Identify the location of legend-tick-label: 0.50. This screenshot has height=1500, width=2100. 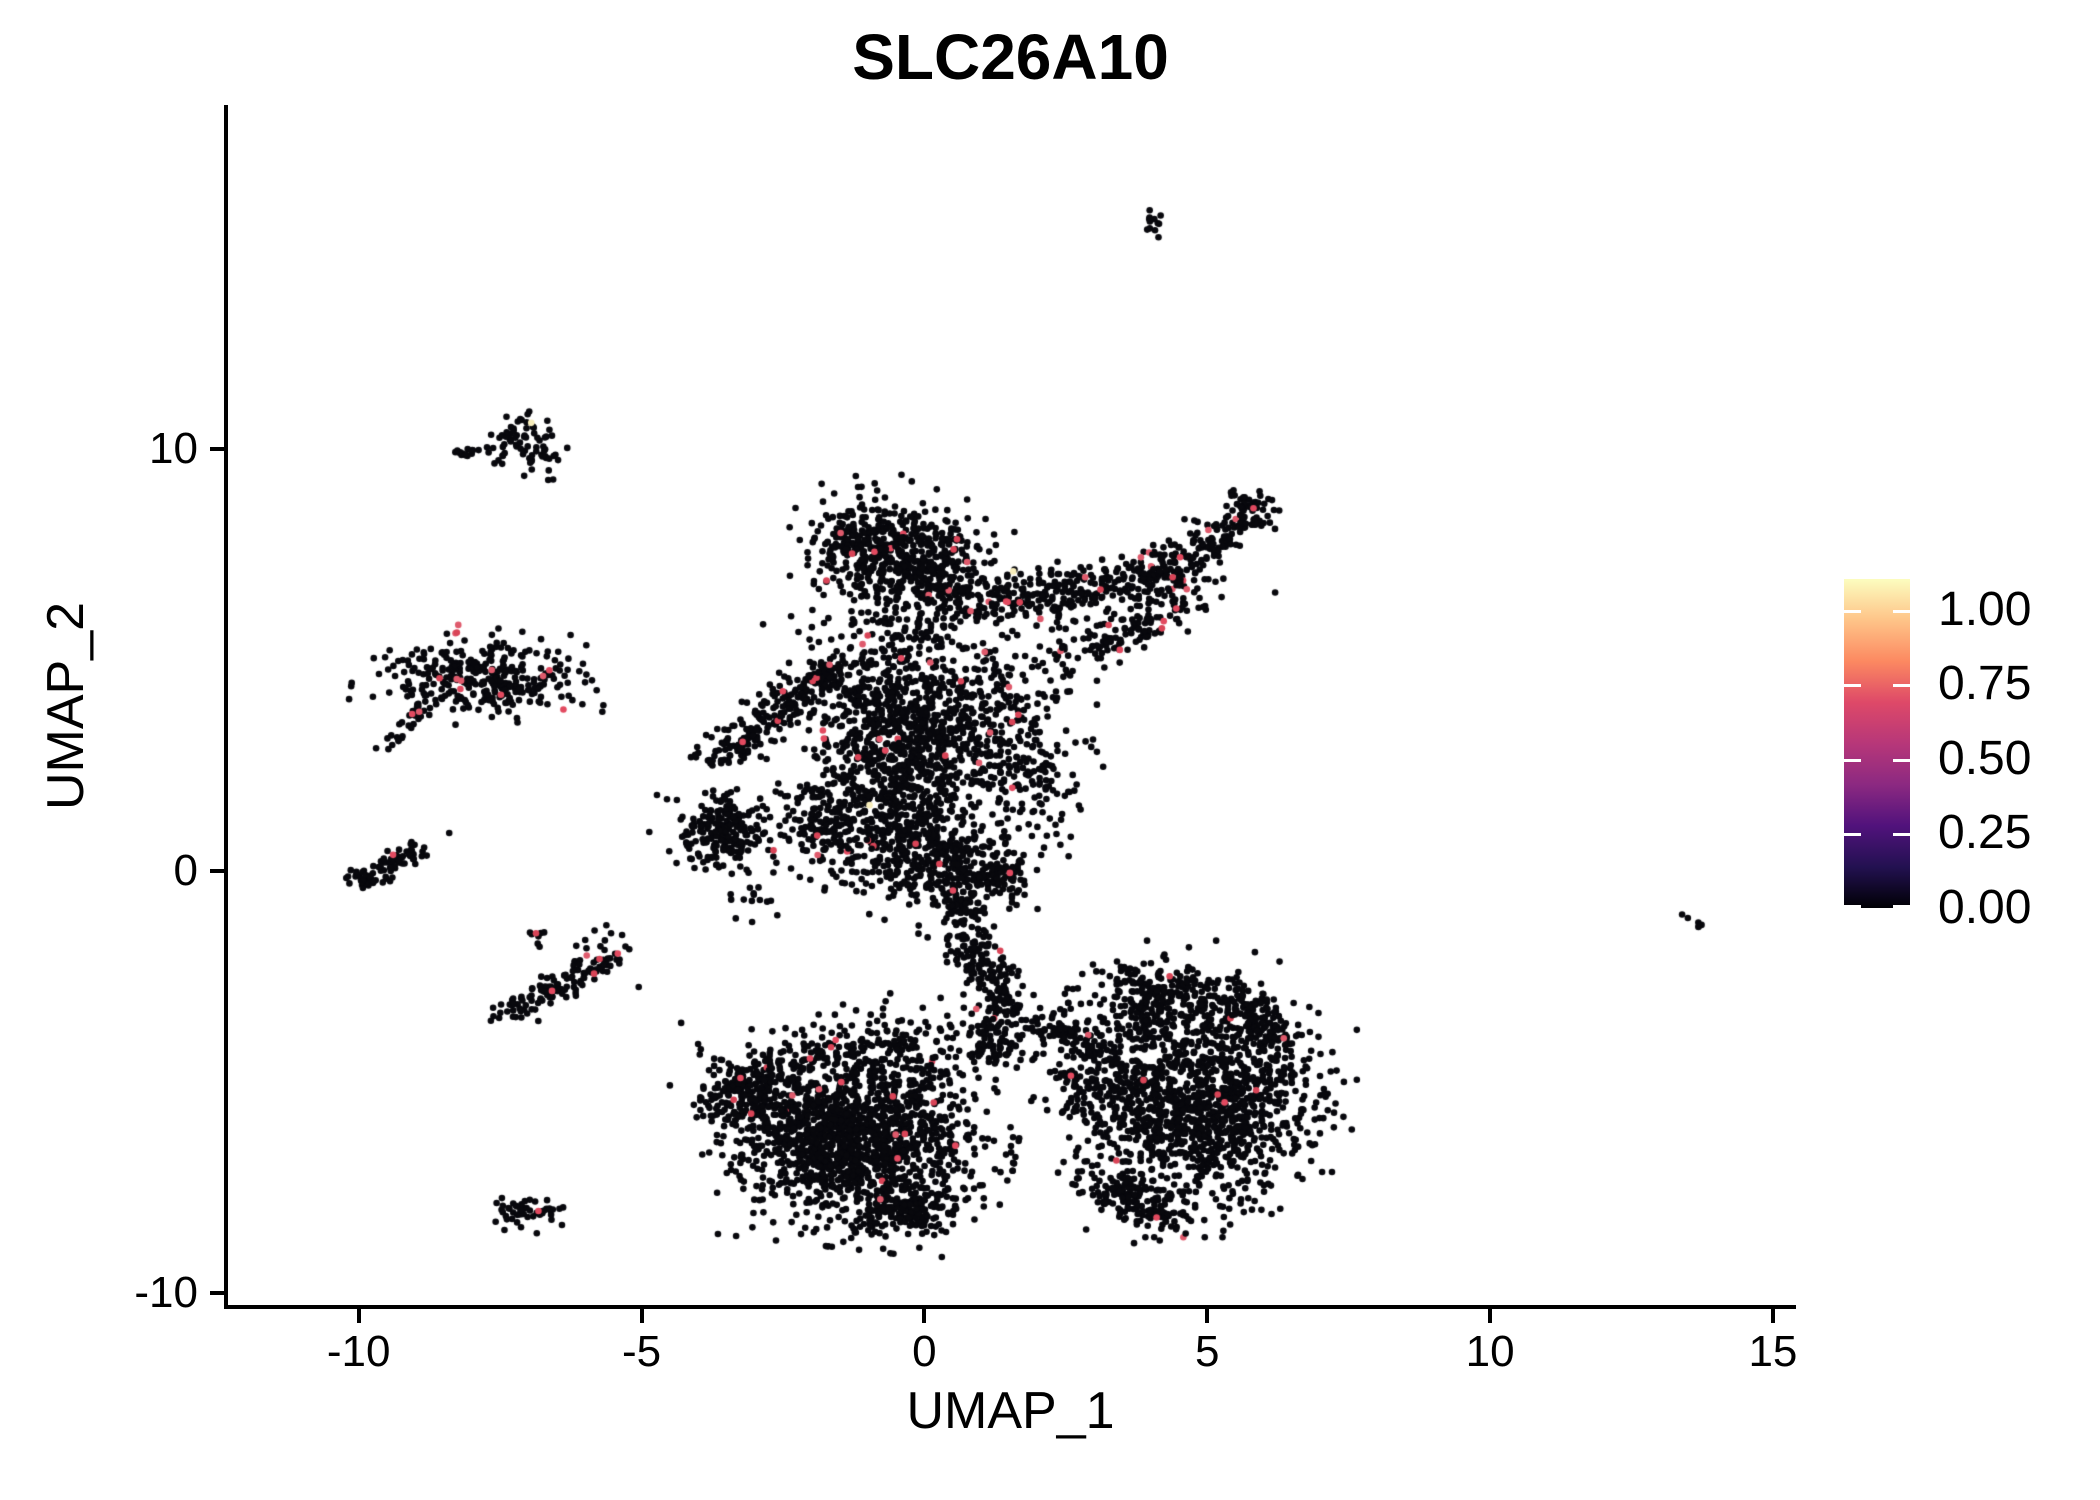
(1985, 758).